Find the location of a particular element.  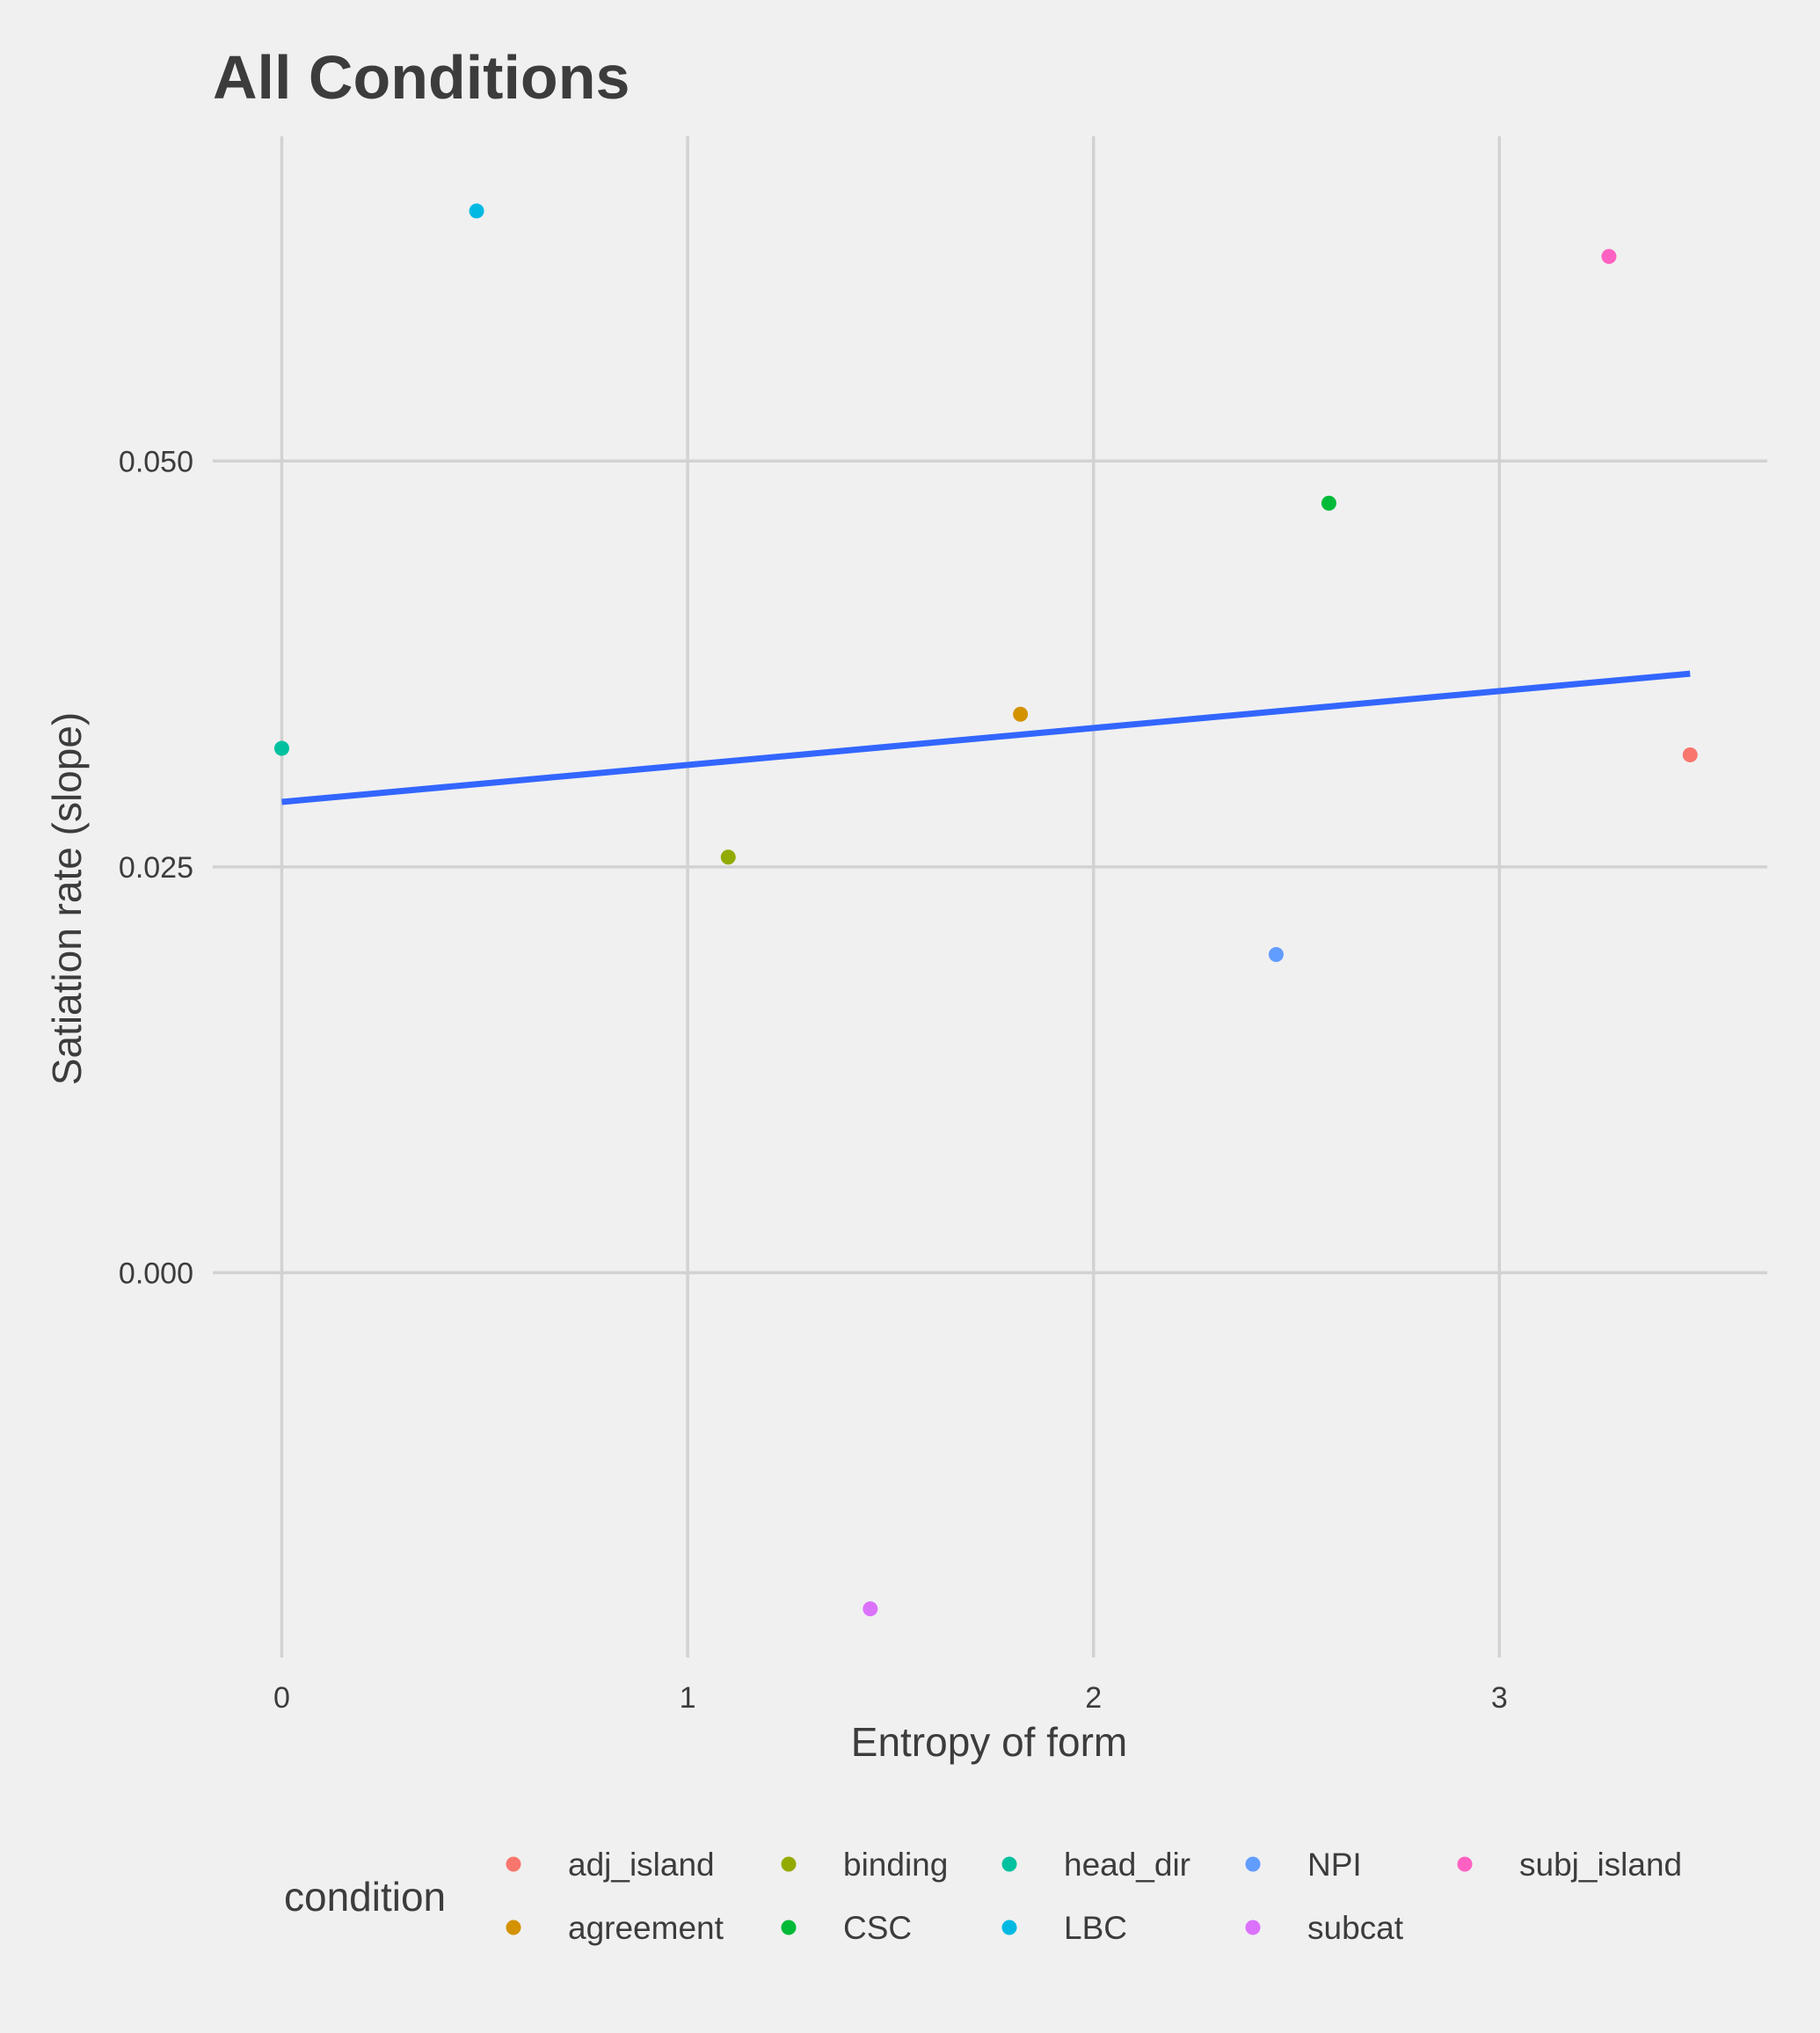

chart-title: All Conditions is located at coordinates (421, 78).